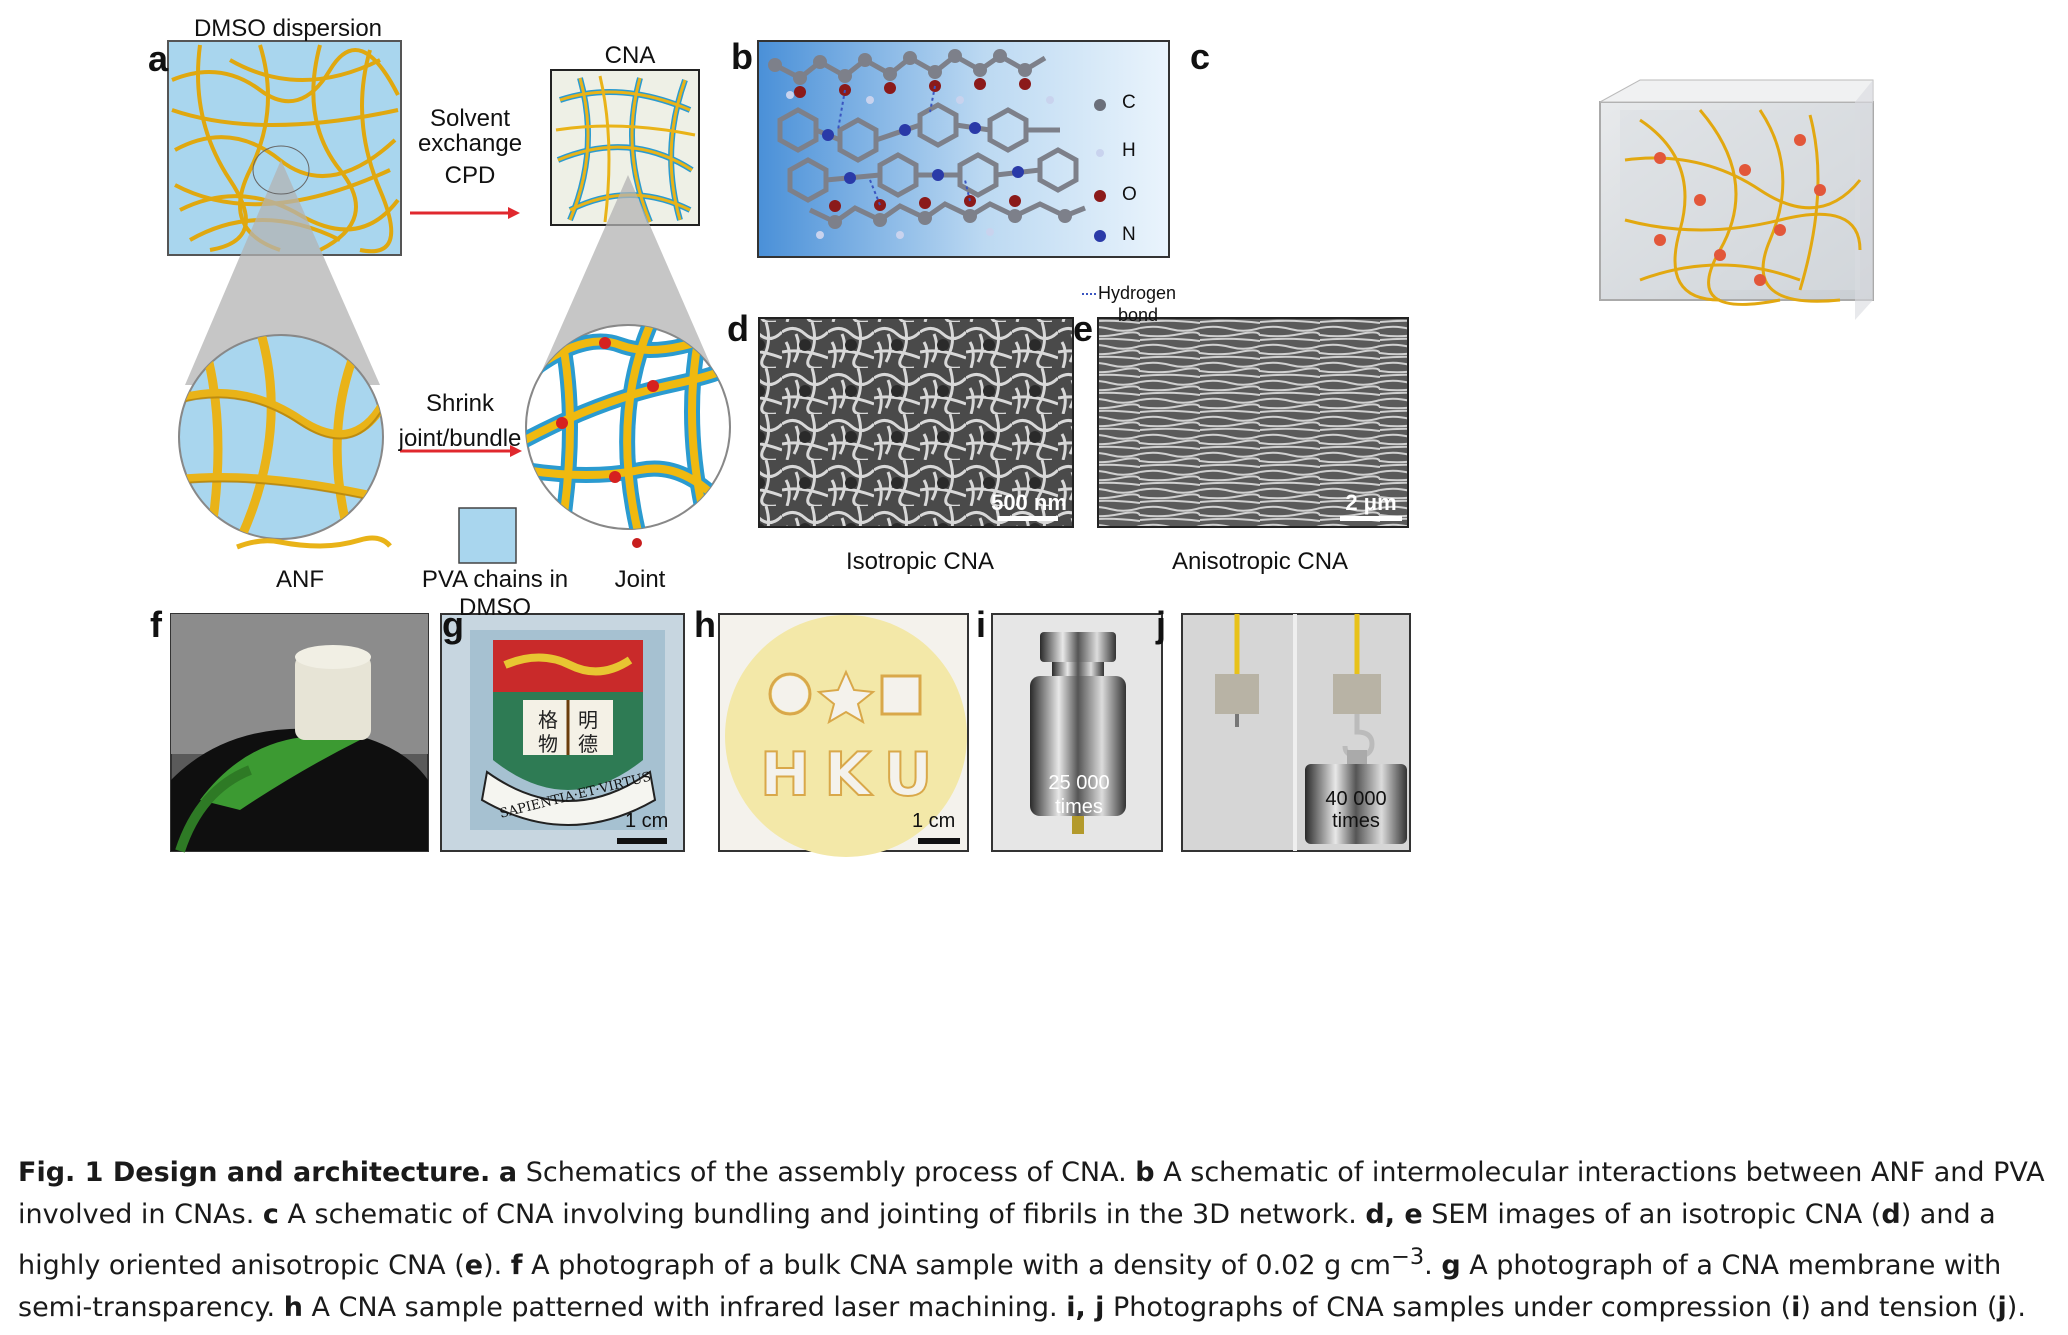 This screenshot has width=2068, height=1335. I want to click on dmso-dispersion-label: DMSO dispersion, so click(288, 28).